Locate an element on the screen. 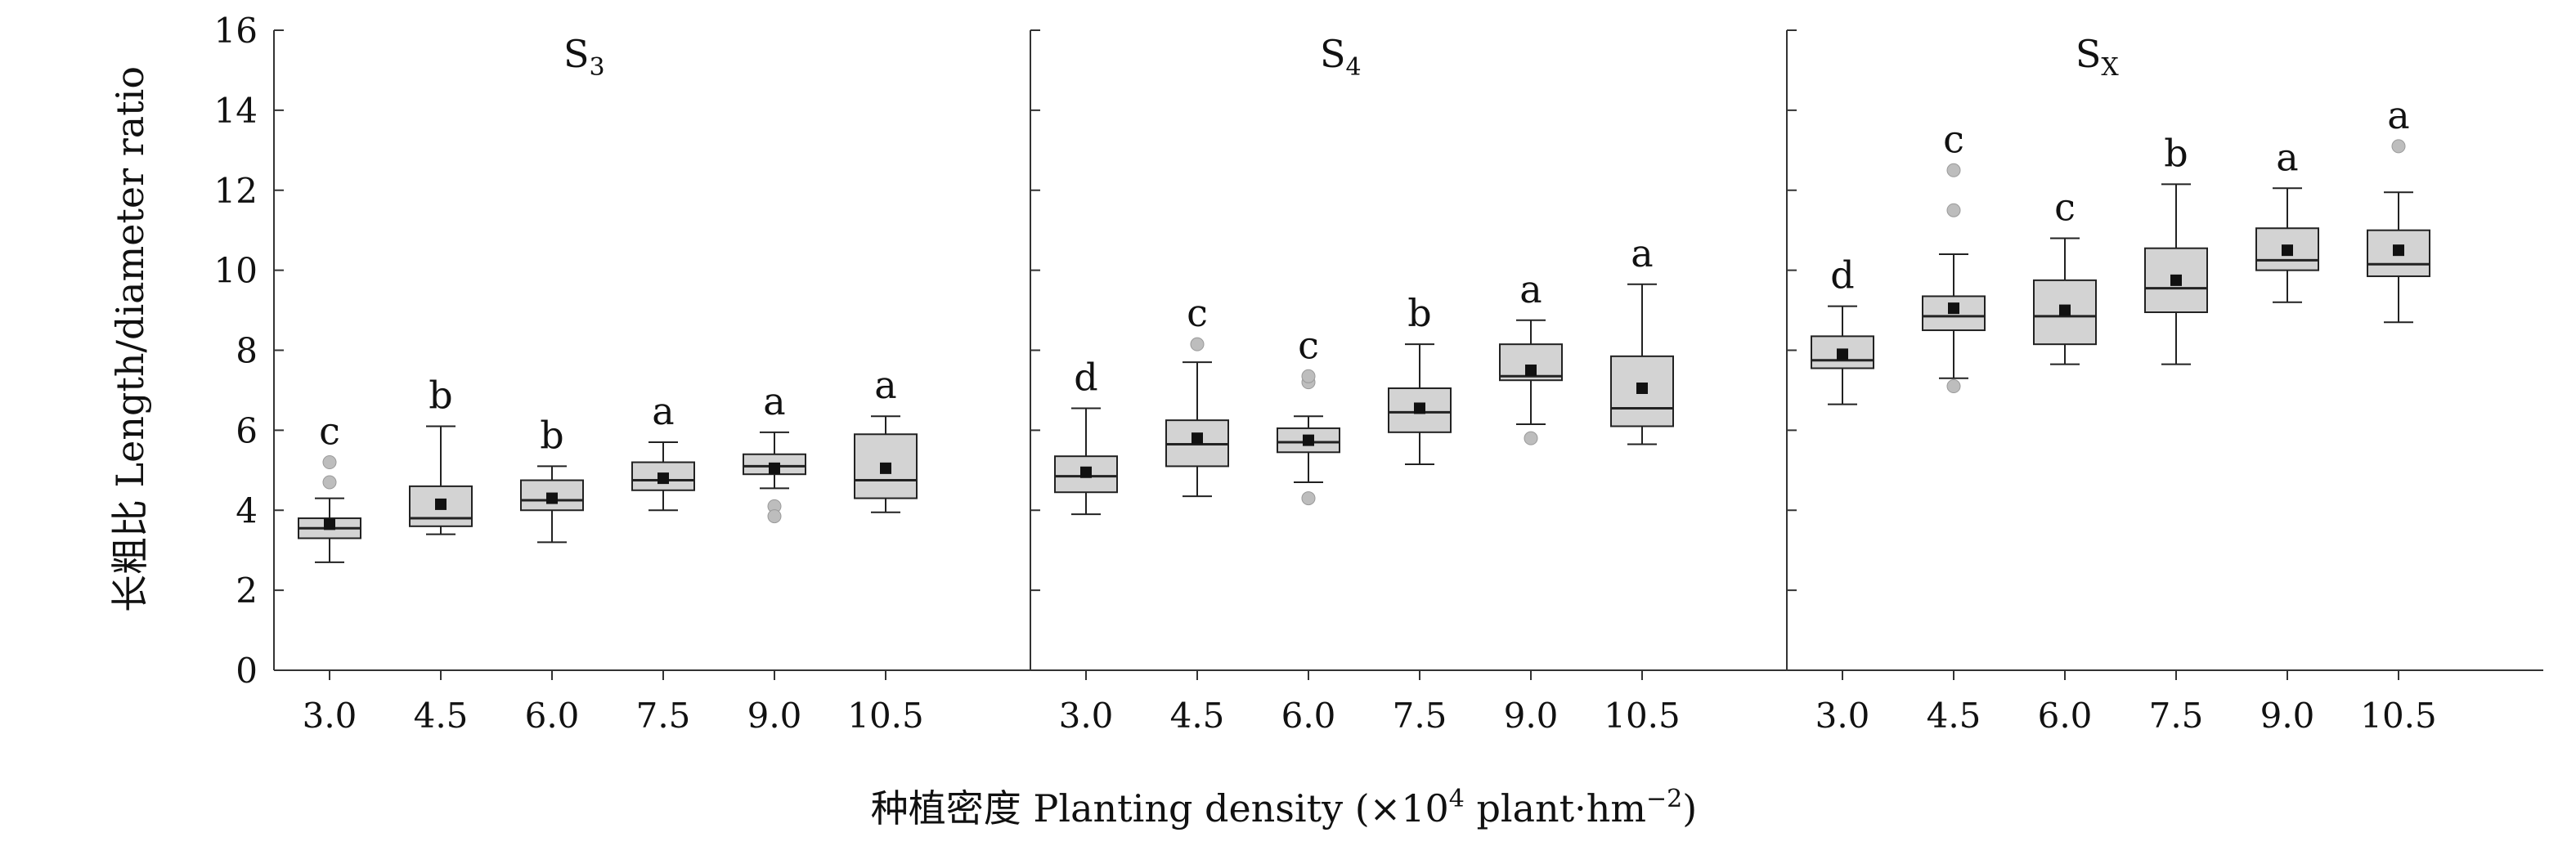 This screenshot has height=846, width=2576. panel-1-box-5-significance-letter: a is located at coordinates (774, 401).